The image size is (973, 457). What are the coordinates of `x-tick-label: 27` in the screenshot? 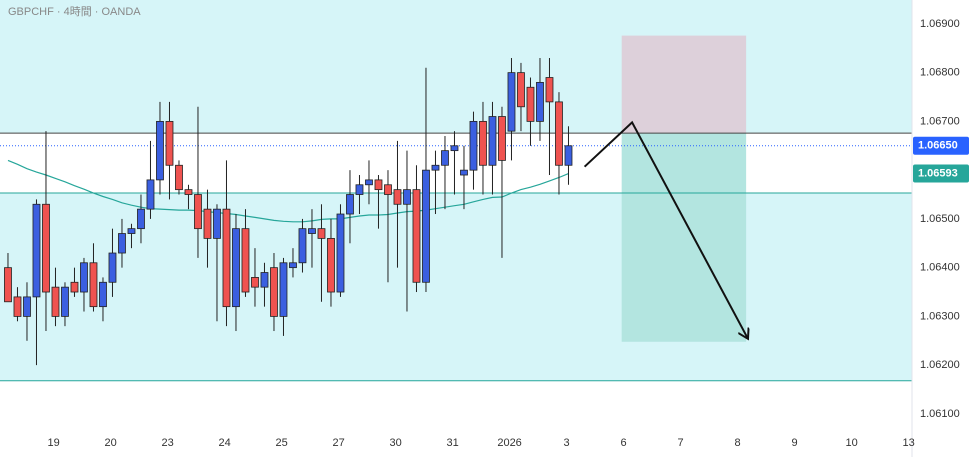 It's located at (338, 443).